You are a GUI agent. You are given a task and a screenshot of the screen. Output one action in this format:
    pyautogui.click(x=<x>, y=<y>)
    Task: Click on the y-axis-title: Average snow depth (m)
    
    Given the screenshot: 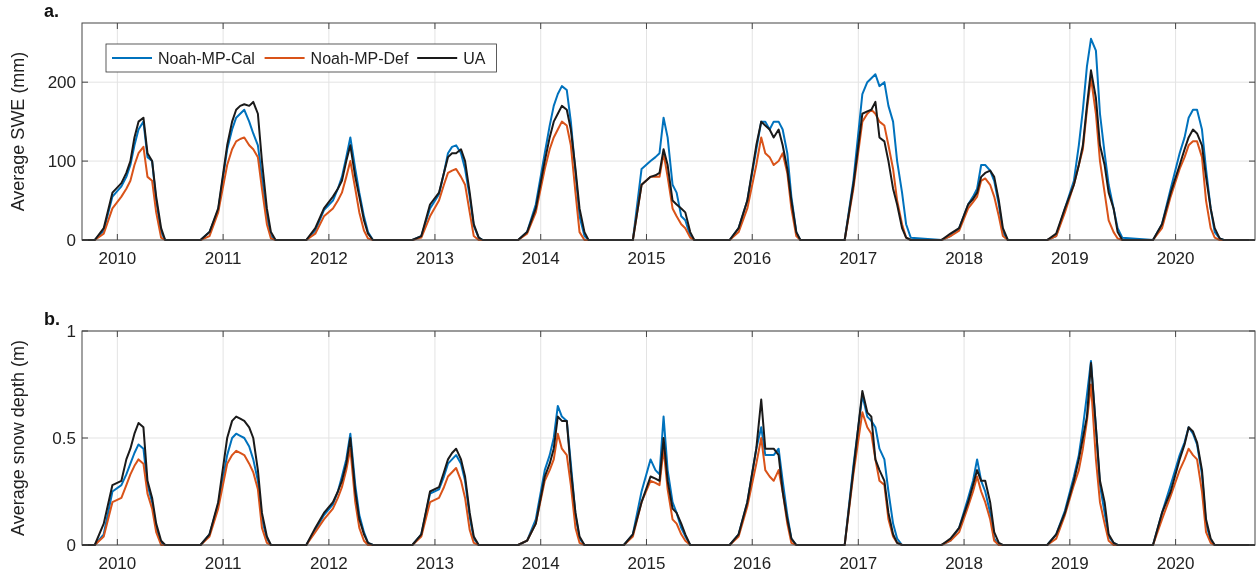 What is the action you would take?
    pyautogui.click(x=18, y=438)
    